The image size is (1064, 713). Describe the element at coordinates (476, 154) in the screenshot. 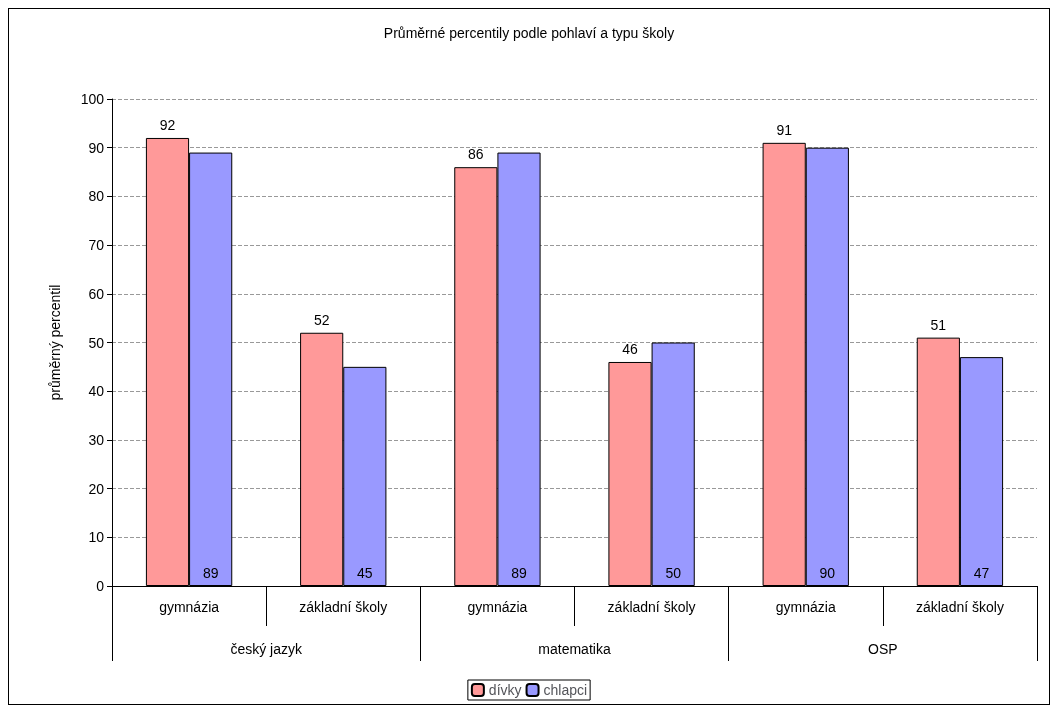

I see `data-label: 86` at that location.